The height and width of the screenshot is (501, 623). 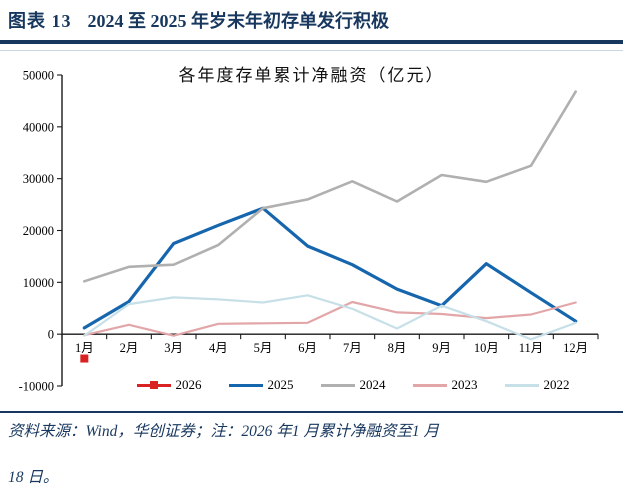 I want to click on y-tick-label: 30000, so click(x=38, y=179).